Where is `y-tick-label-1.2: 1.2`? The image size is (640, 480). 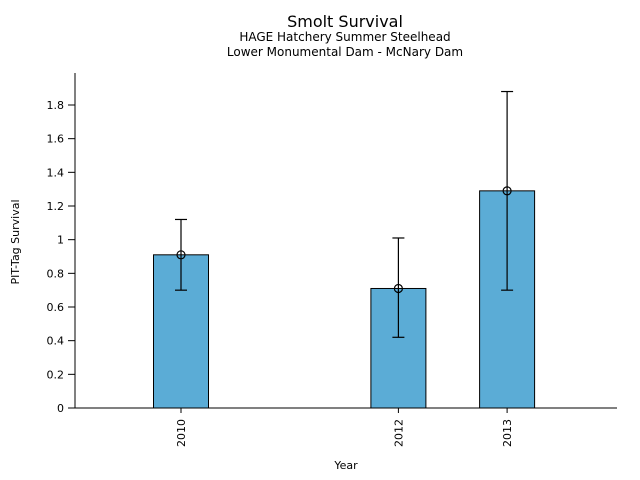
y-tick-label-1.2: 1.2 is located at coordinates (56, 206).